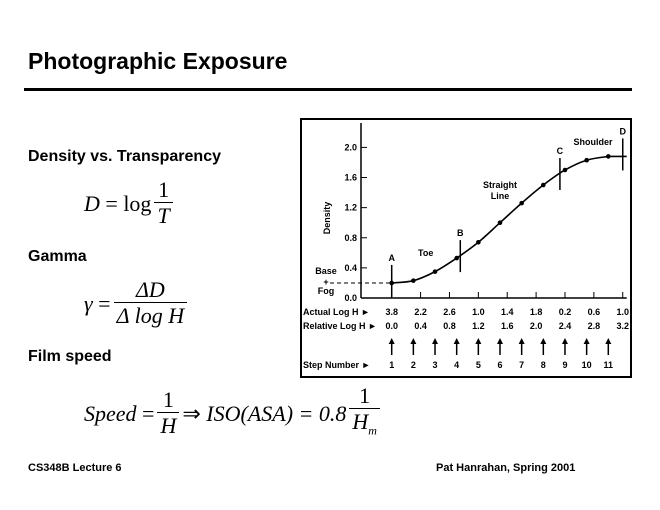 This screenshot has width=660, height=510. Describe the element at coordinates (420, 312) in the screenshot. I see `actual-log-h-label: 2.2` at that location.